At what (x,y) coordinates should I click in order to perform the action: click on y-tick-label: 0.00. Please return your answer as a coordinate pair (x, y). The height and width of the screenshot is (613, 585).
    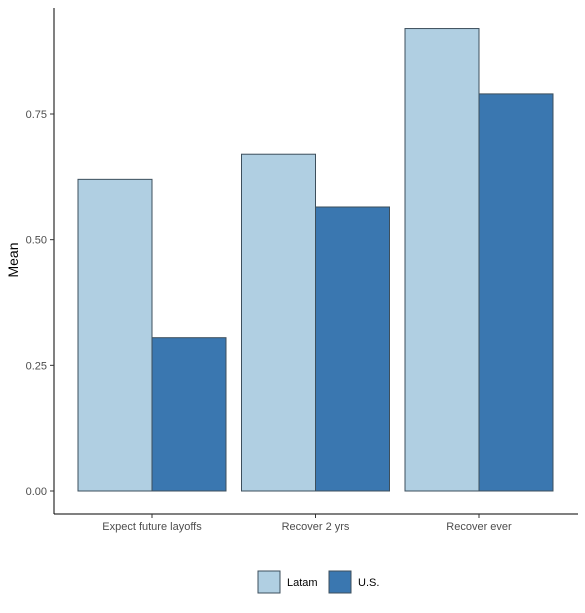
    Looking at the image, I should click on (36, 492).